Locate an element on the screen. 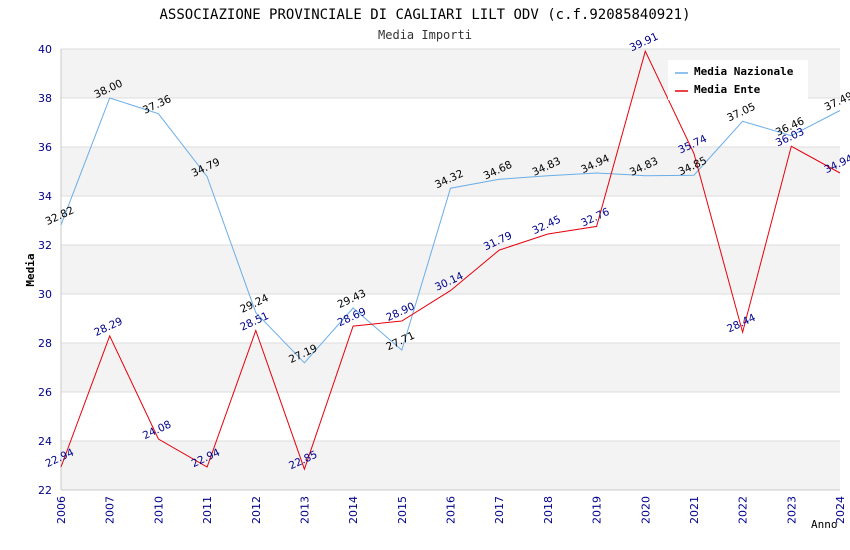 The image size is (850, 550). legend-label-media-nazionale: Media Nazionale is located at coordinates (744, 71).